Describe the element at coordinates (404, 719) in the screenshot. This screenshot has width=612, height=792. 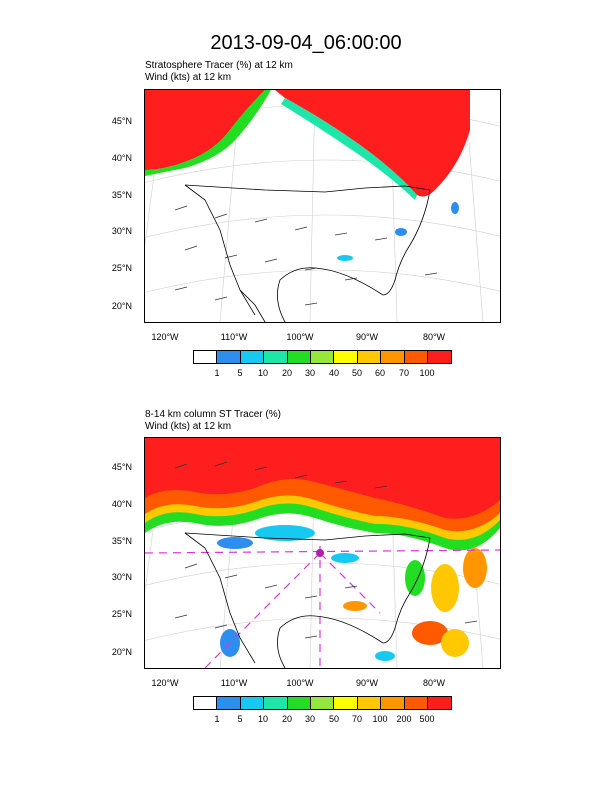
I see `colorbar-label: 200` at that location.